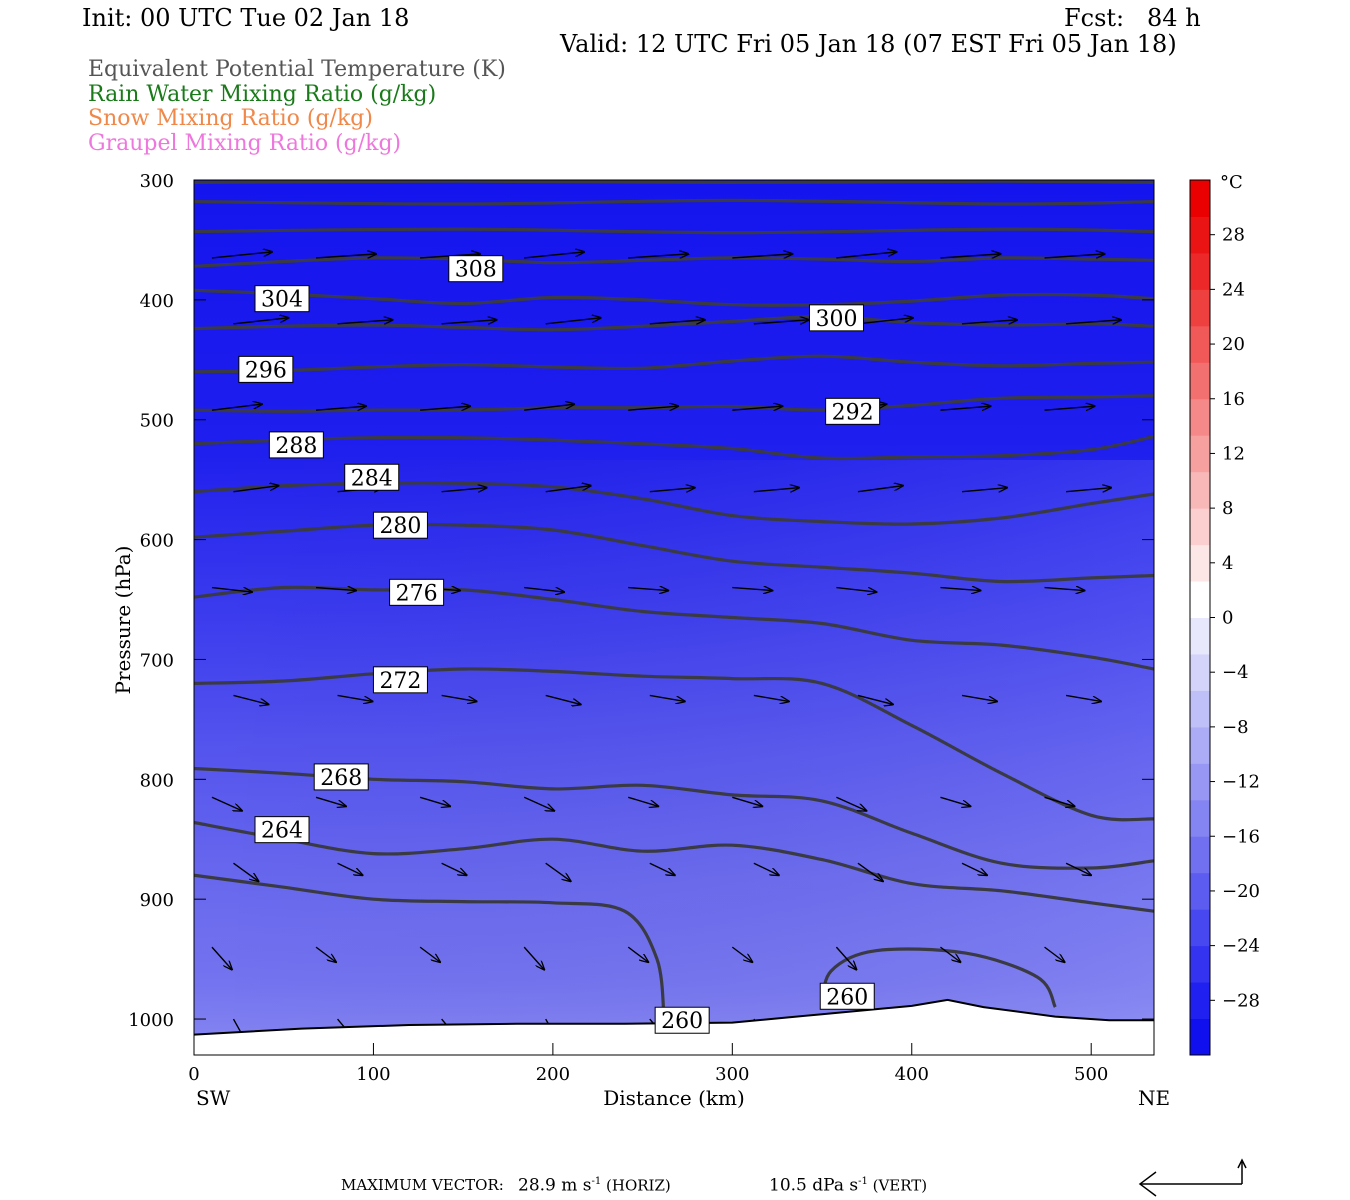 The width and height of the screenshot is (1350, 1200). What do you see at coordinates (912, 1074) in the screenshot?
I see `x-tick-label: 400` at bounding box center [912, 1074].